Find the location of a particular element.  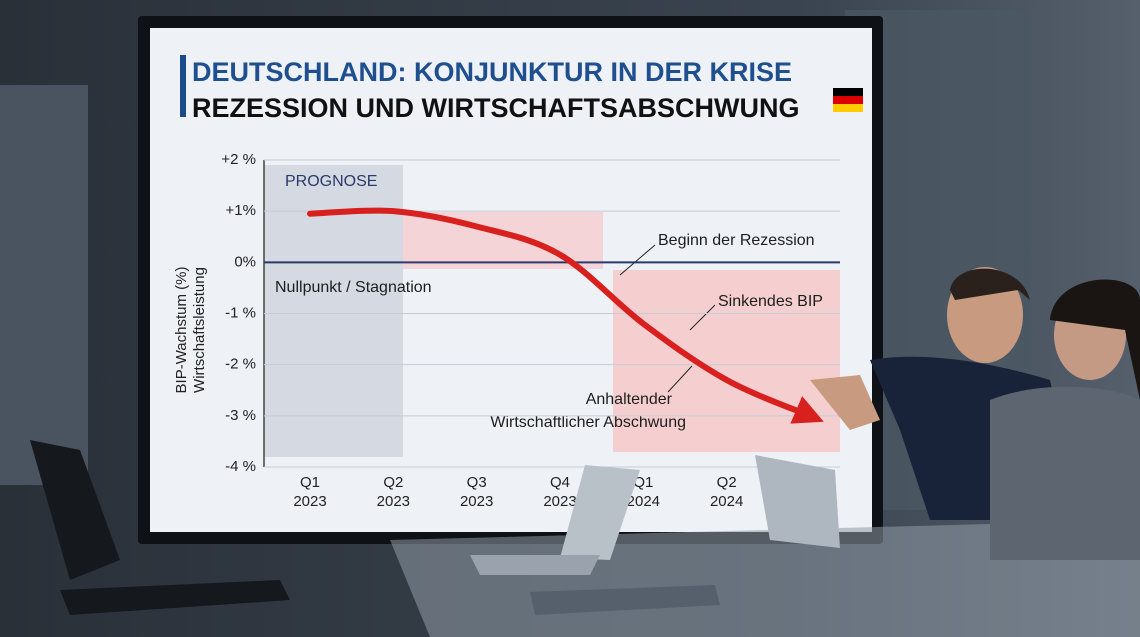

y-tick-label: -3 % is located at coordinates (240, 415).